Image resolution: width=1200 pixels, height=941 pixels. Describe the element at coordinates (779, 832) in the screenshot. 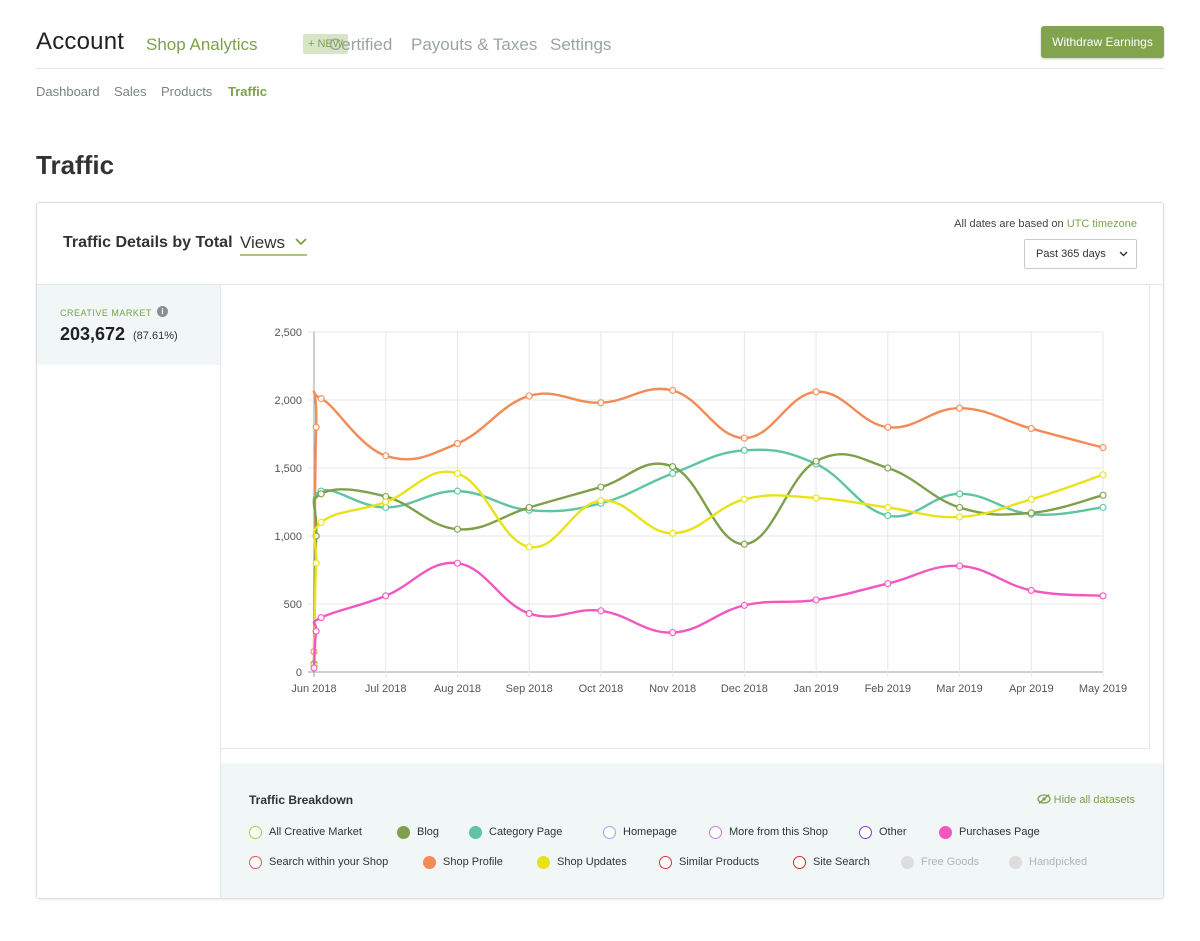

I see `legend-label: More from this Shop` at that location.